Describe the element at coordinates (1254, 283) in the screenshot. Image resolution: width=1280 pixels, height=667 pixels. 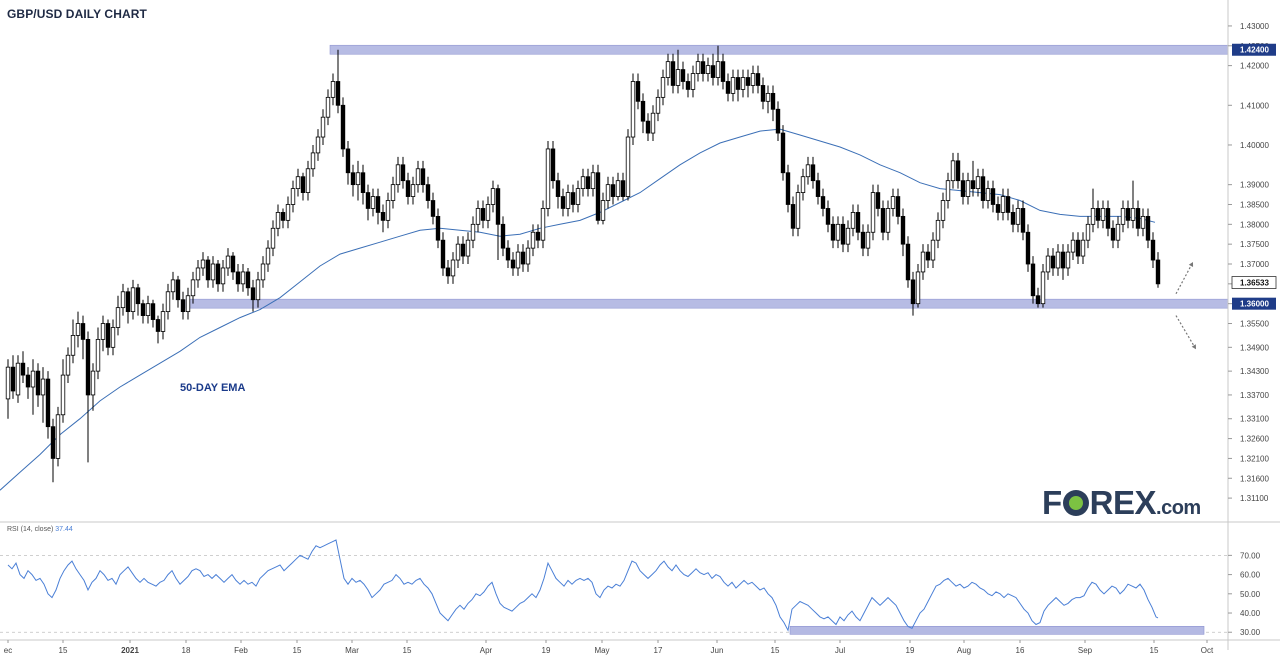
I see `price-tag-label: 1.36533` at that location.